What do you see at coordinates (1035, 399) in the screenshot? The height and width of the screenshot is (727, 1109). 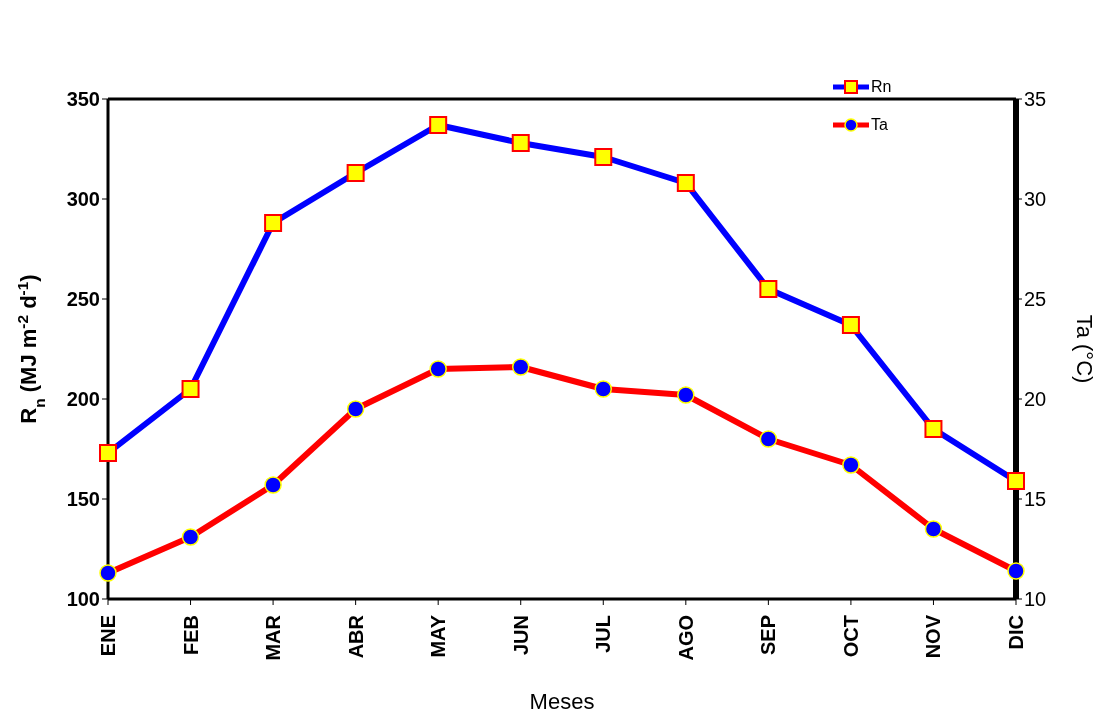 I see `y2-tick-label: 20` at bounding box center [1035, 399].